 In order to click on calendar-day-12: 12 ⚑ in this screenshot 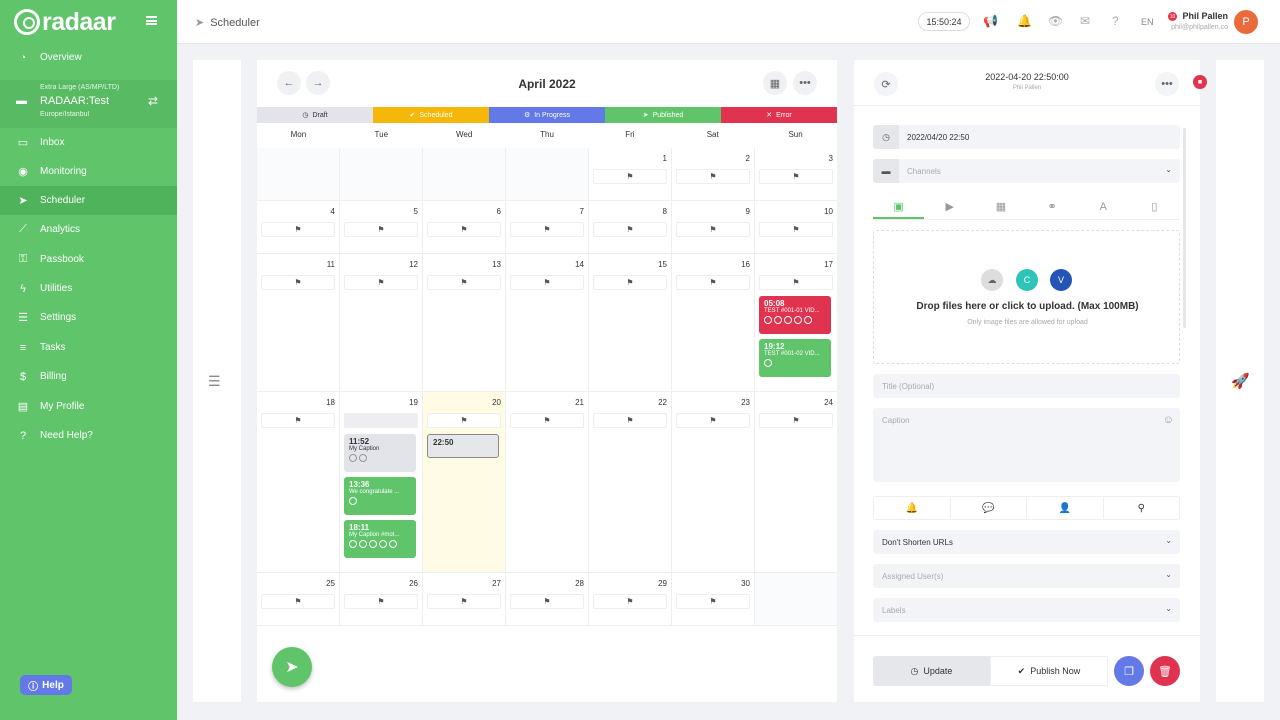, I will do `click(381, 322)`.